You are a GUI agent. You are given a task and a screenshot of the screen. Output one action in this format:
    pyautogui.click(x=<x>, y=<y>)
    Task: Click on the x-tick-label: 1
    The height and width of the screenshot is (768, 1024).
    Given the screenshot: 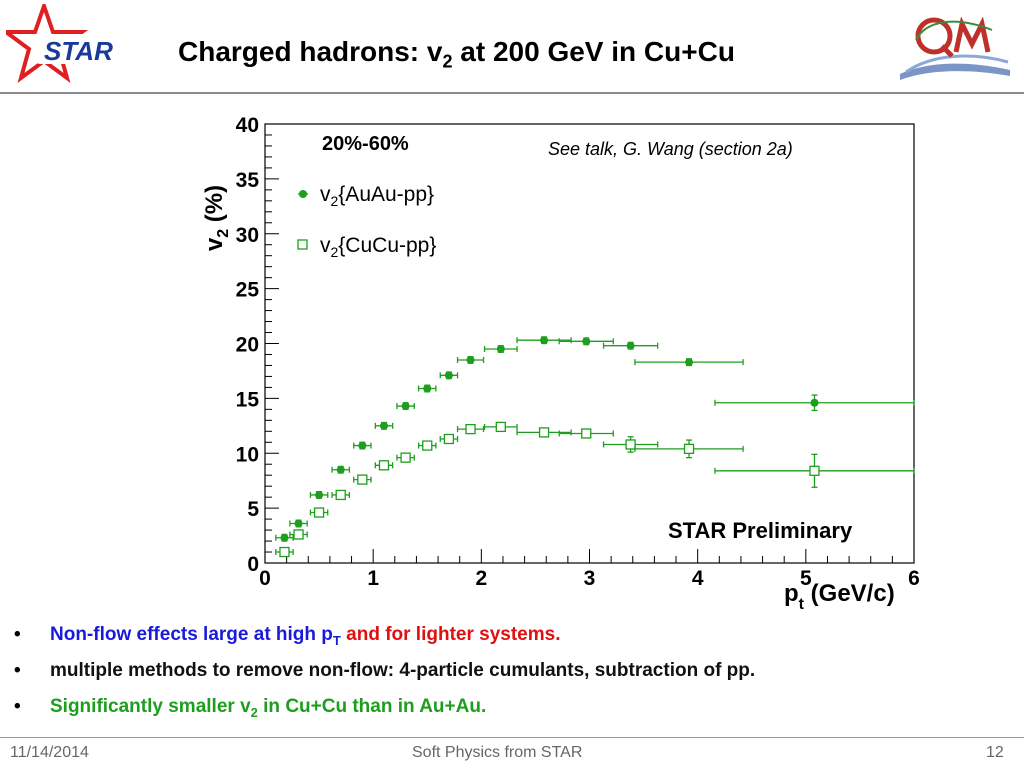 What is the action you would take?
    pyautogui.click(x=373, y=578)
    